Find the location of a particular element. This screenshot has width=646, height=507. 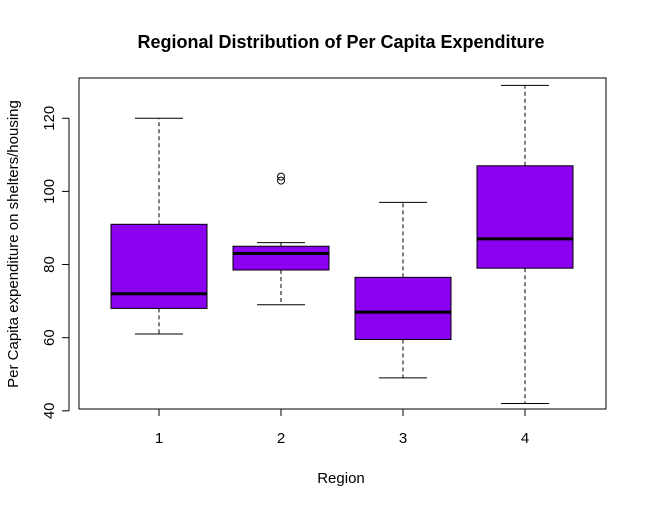

x-axis-label: Region is located at coordinates (341, 478).